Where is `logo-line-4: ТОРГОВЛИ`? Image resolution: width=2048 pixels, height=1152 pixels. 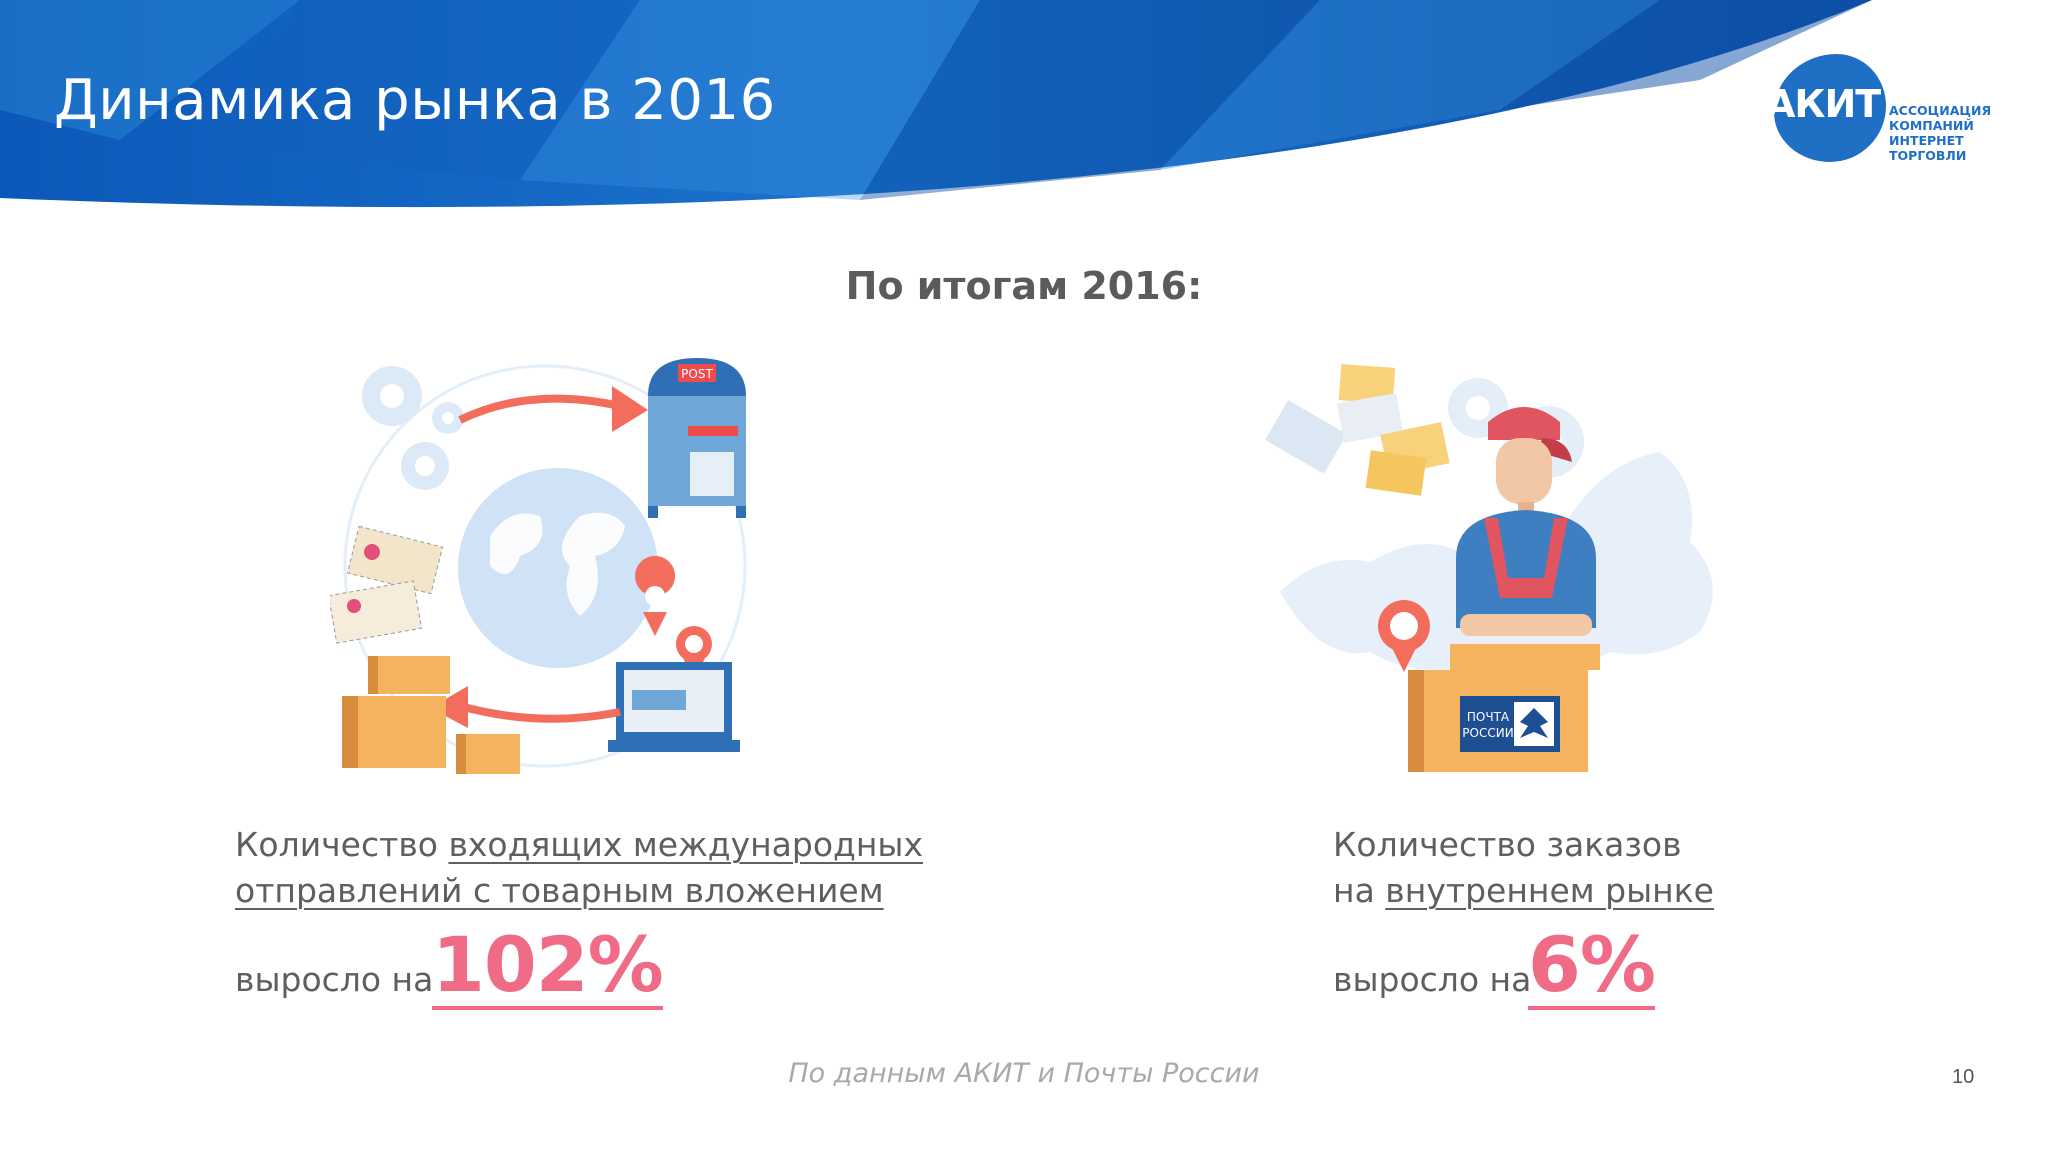
logo-line-4: ТОРГОВЛИ is located at coordinates (1928, 155).